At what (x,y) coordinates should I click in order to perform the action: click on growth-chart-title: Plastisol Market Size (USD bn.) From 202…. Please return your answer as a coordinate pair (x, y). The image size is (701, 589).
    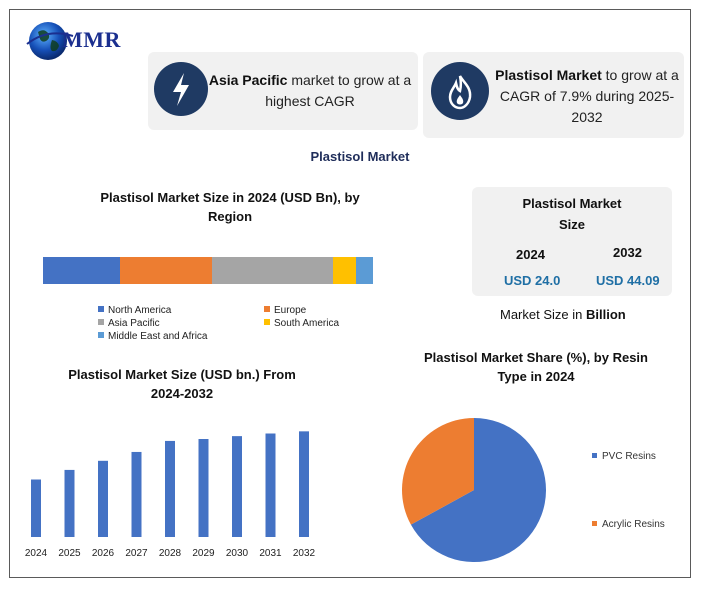
    Looking at the image, I should click on (182, 384).